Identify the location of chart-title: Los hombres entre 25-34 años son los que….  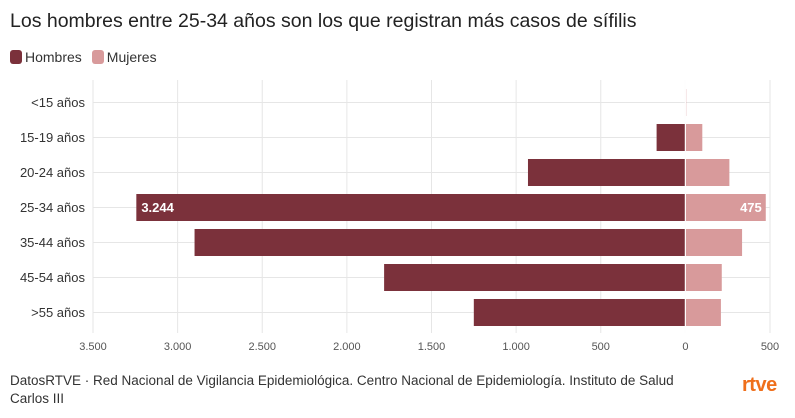
(323, 21).